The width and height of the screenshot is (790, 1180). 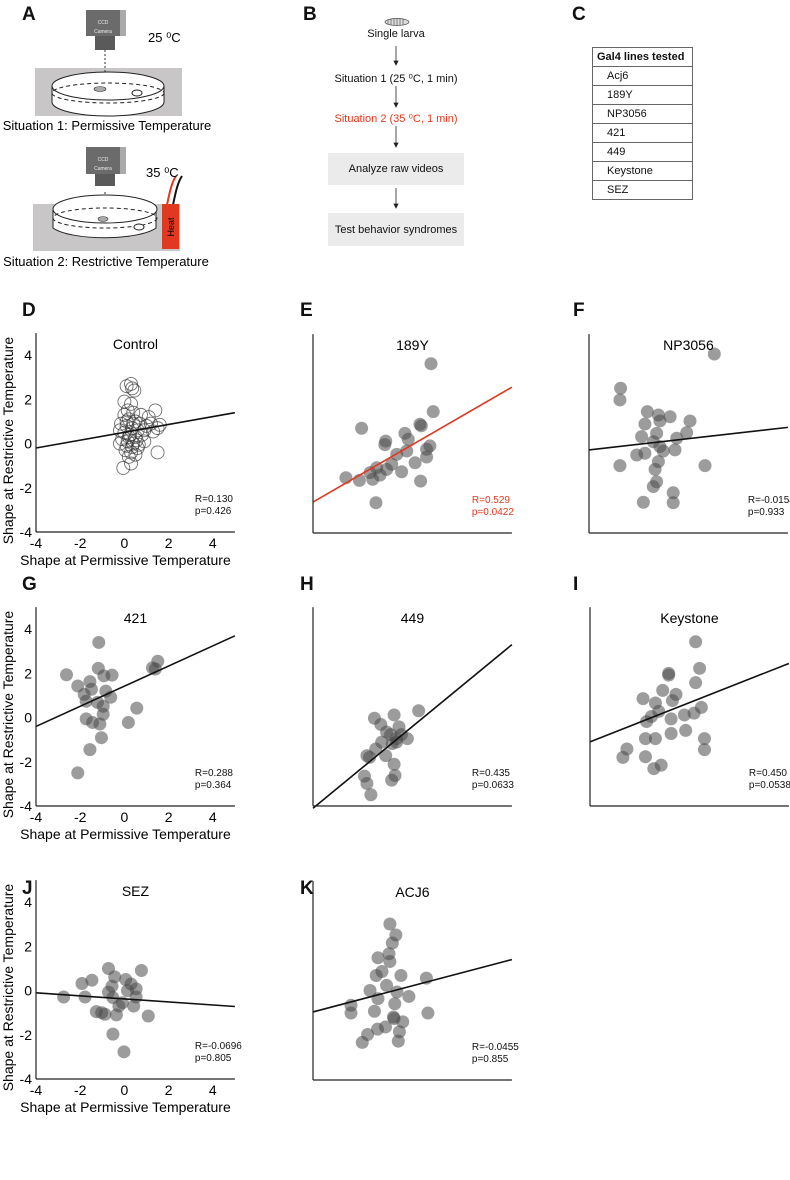 What do you see at coordinates (766, 512) in the screenshot?
I see `p-value: p=0.933` at bounding box center [766, 512].